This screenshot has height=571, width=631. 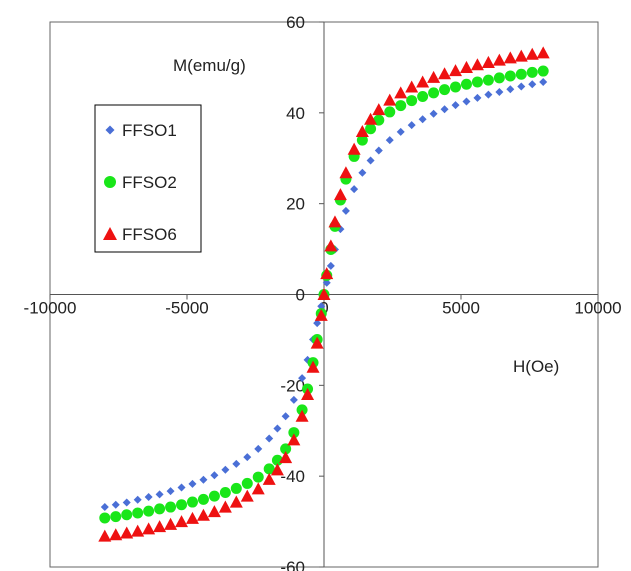 I want to click on legend-marker-ffso1, so click(x=110, y=130).